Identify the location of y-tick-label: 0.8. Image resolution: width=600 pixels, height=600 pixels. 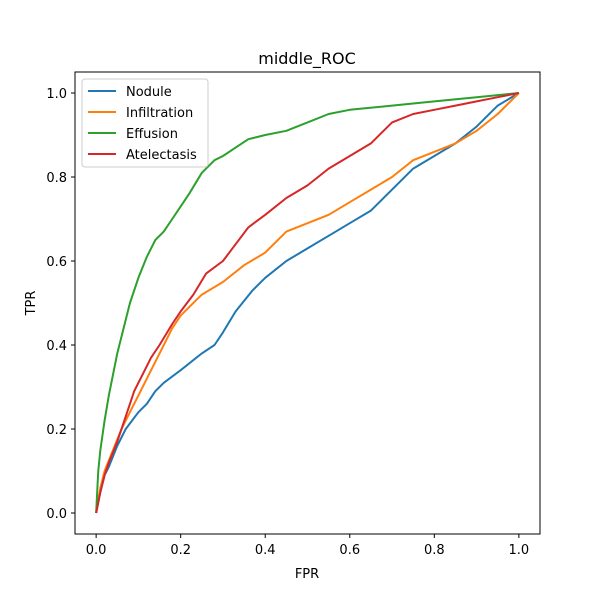
(56, 178).